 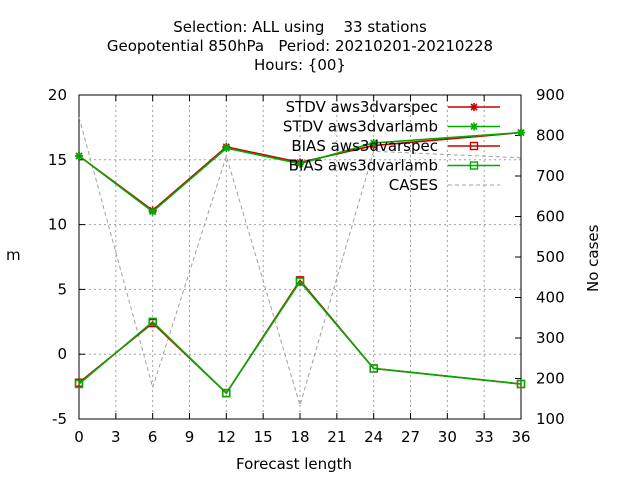 What do you see at coordinates (360, 127) in the screenshot?
I see `legend-label: STDV aws3dvarlamb` at bounding box center [360, 127].